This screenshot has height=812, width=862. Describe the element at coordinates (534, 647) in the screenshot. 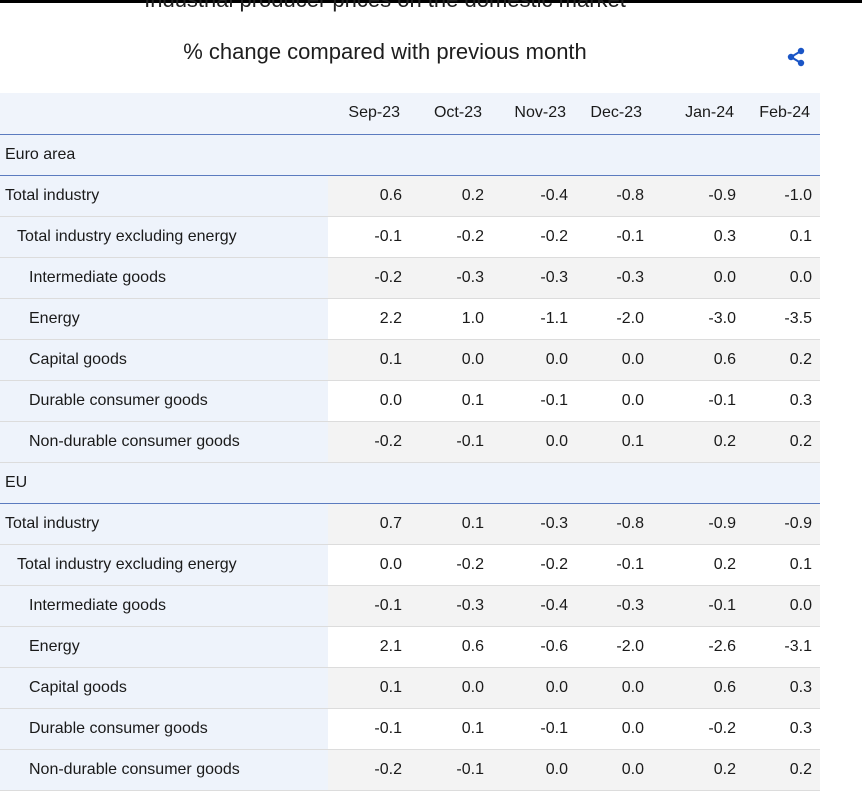

I see `table-cell: -0.6` at that location.